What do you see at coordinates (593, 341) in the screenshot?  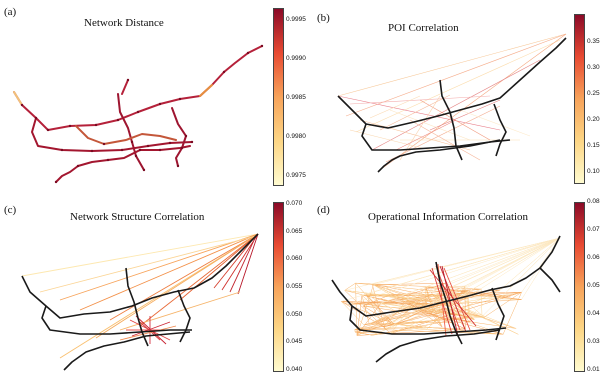 I see `colorbar-tick-label: 0.03` at bounding box center [593, 341].